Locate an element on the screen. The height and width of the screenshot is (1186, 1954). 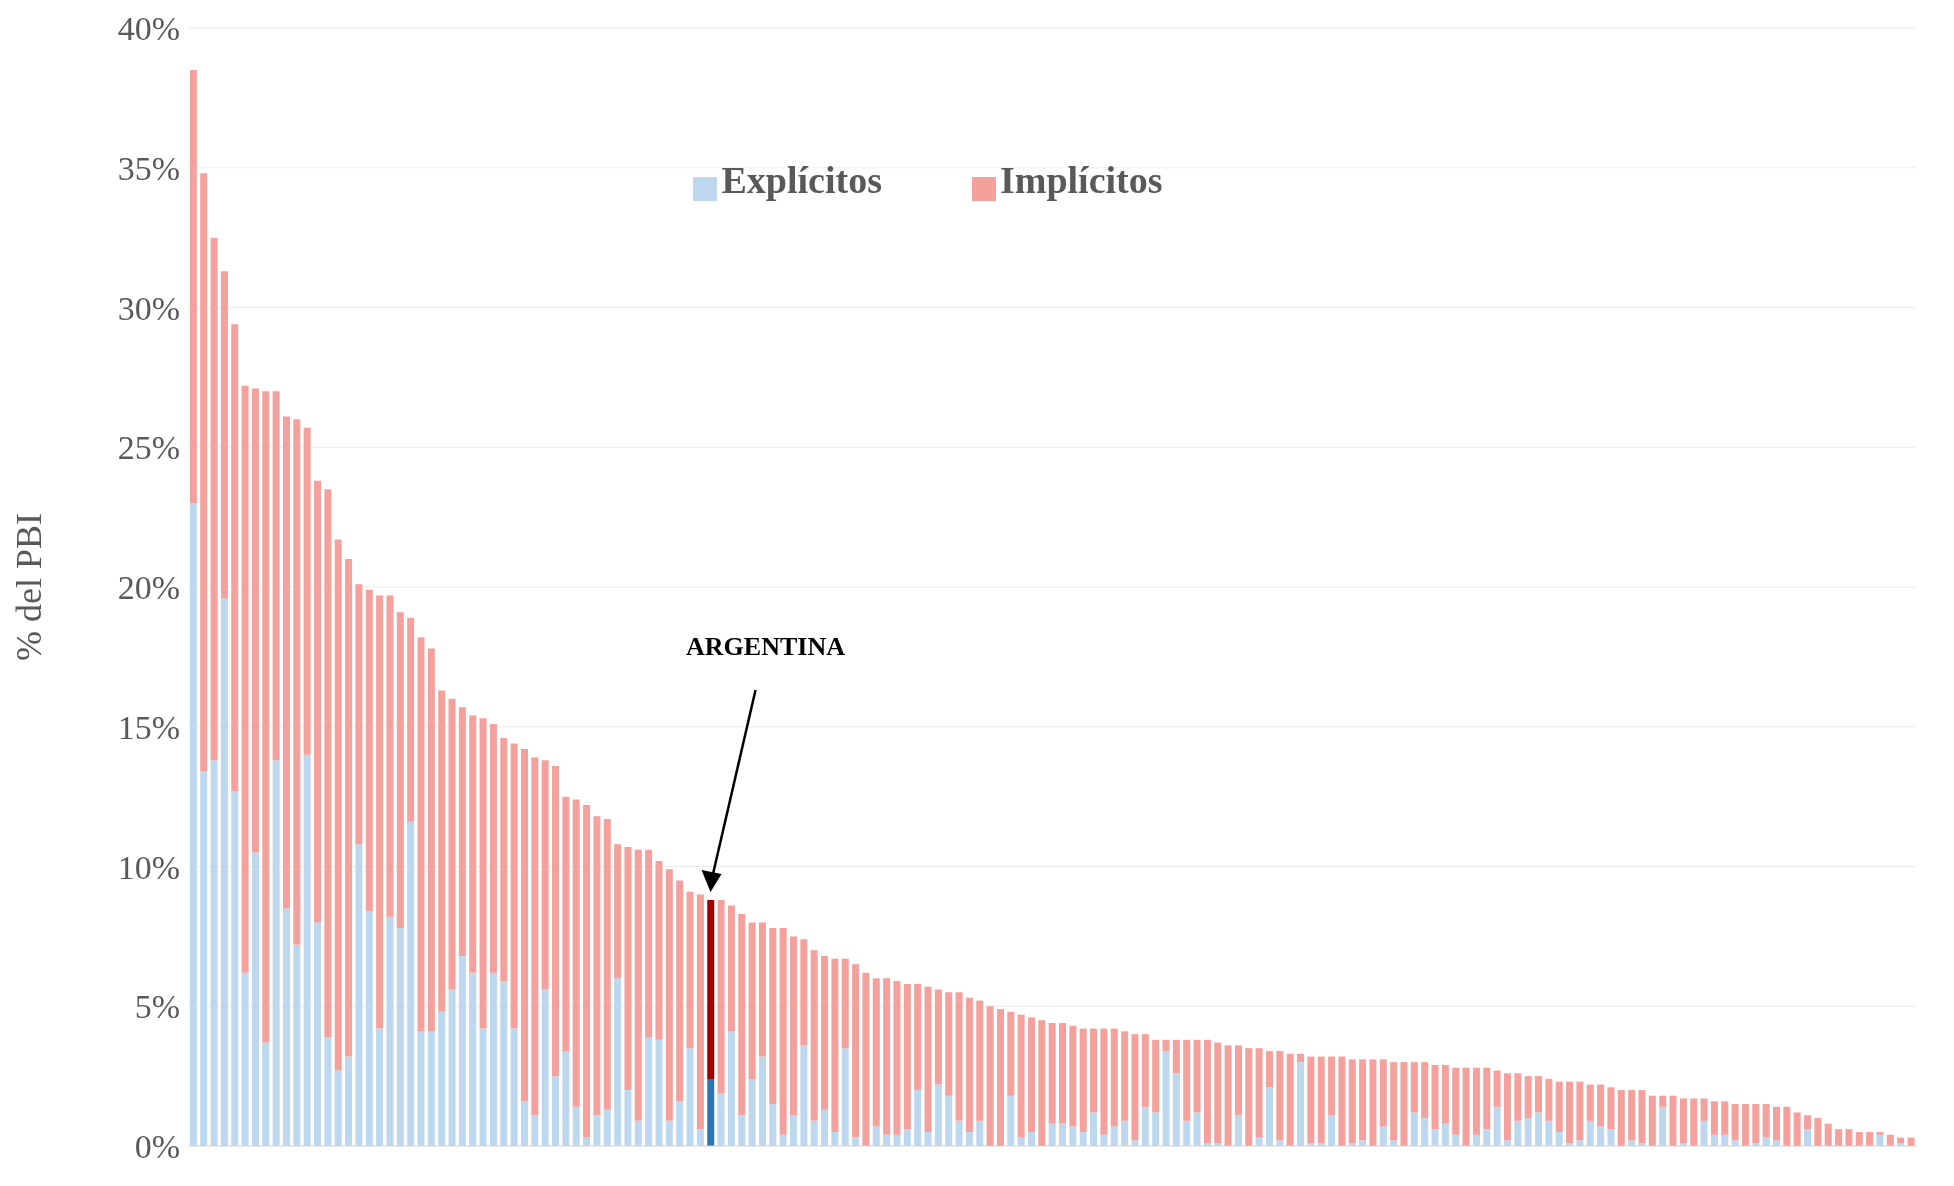
y-tick-label: 25% is located at coordinates (148, 448).